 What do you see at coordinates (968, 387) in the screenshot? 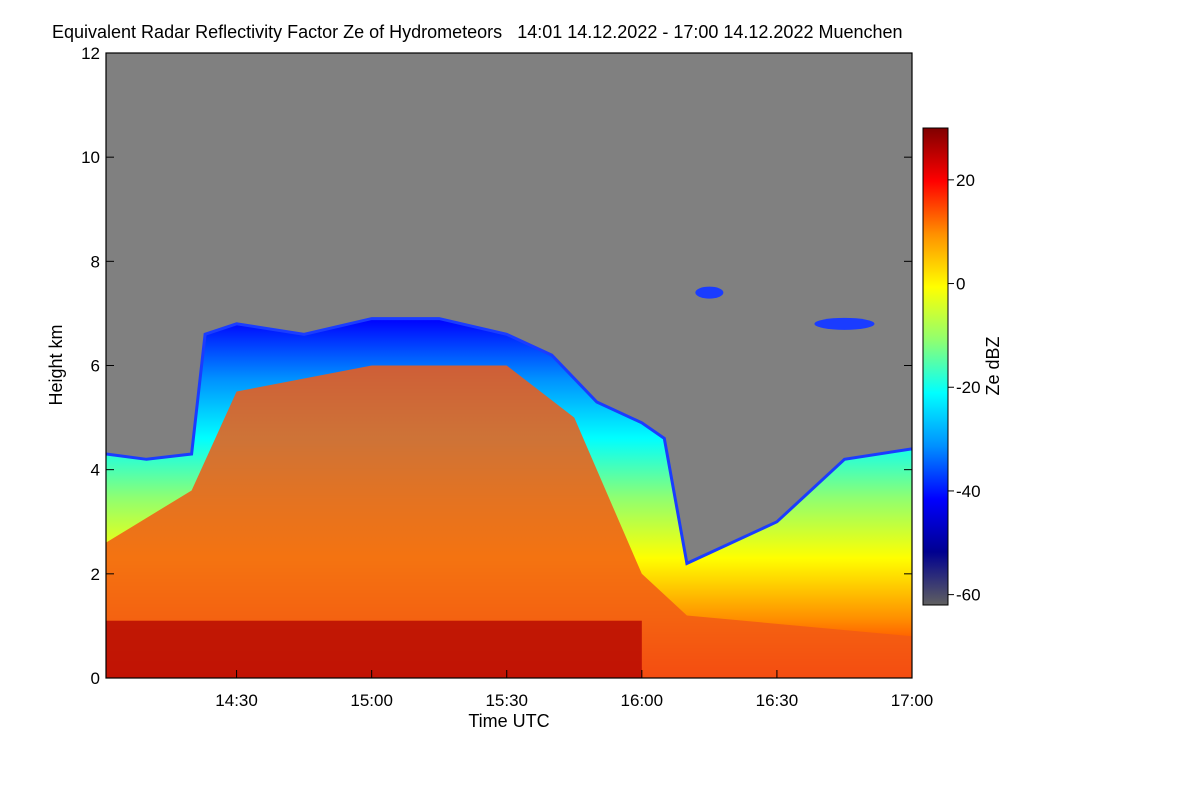
I see `colorbar-tick-label: -20` at bounding box center [968, 387].